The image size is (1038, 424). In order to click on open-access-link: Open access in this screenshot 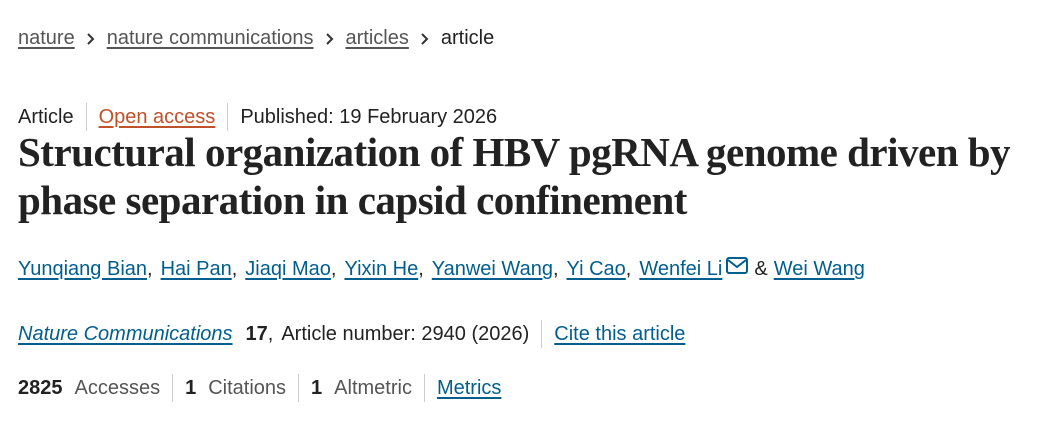, I will do `click(157, 116)`.